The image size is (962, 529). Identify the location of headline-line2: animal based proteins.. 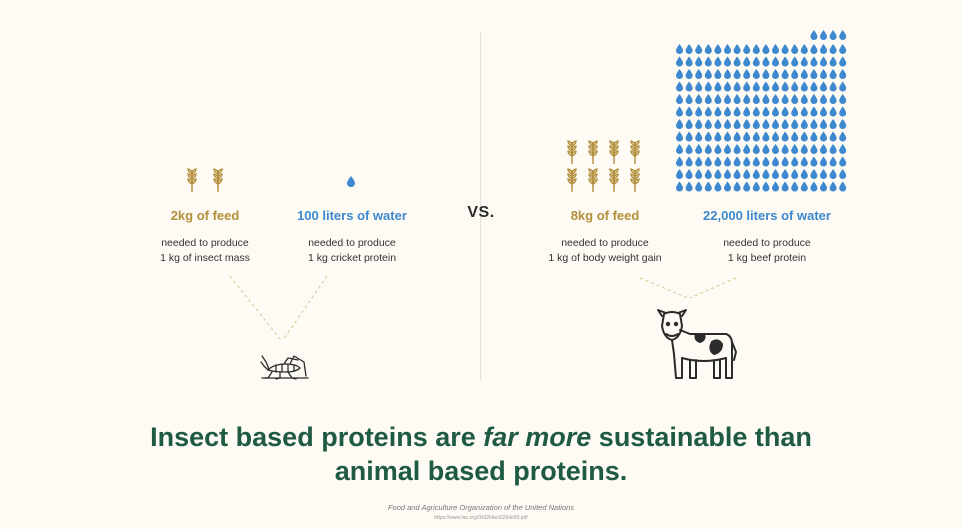
(481, 471).